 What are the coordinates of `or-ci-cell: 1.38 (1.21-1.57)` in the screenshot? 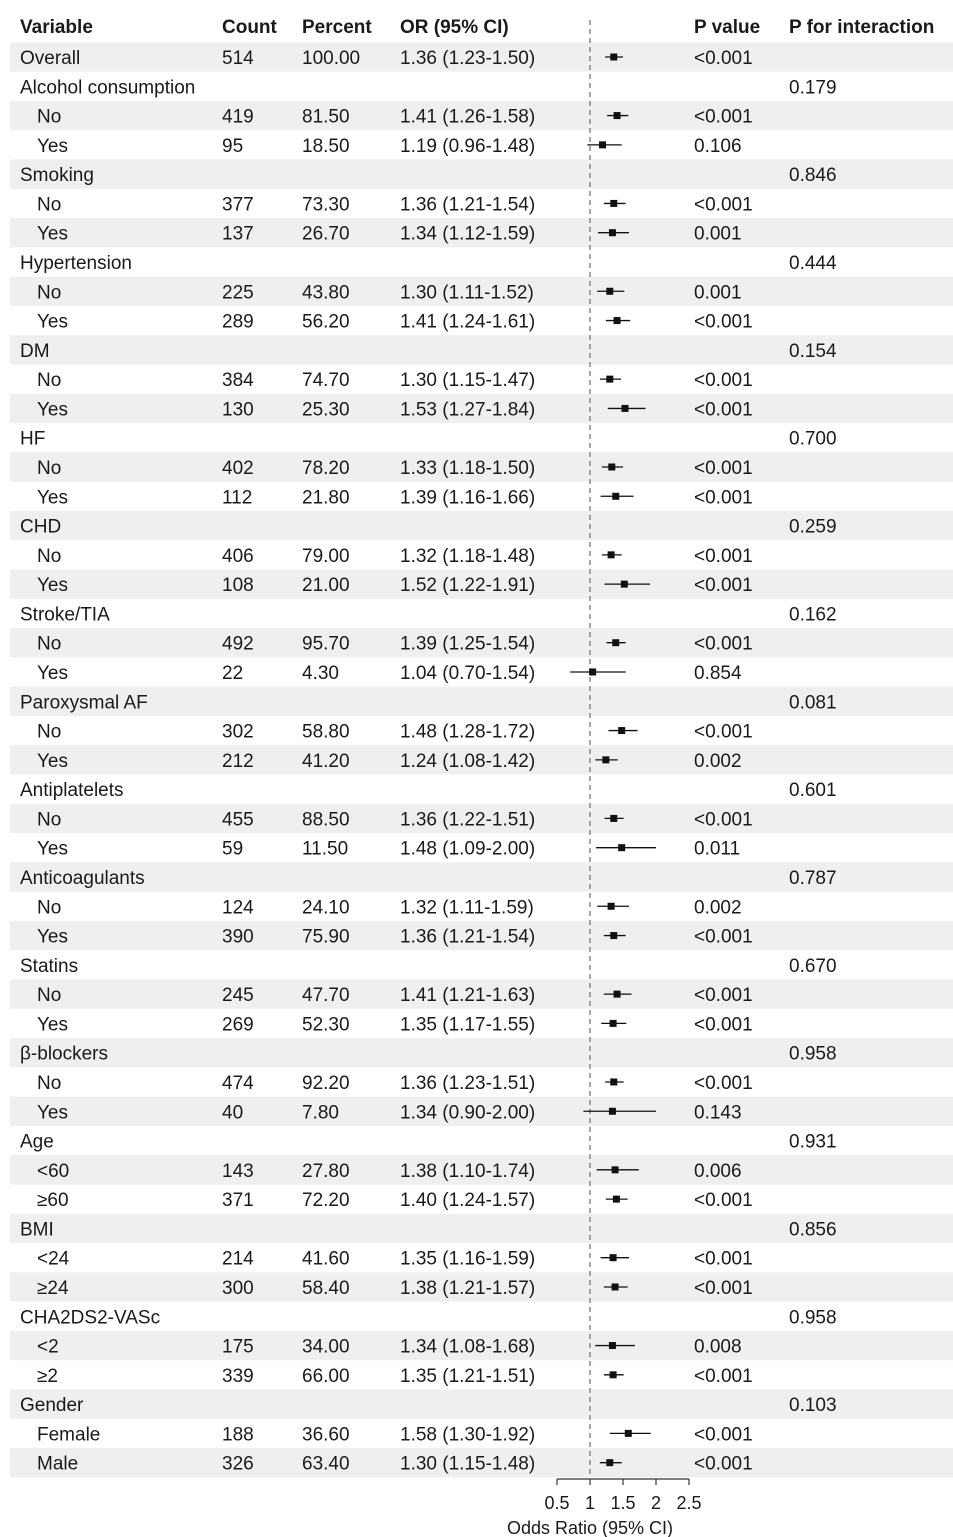 It's located at (467, 1288).